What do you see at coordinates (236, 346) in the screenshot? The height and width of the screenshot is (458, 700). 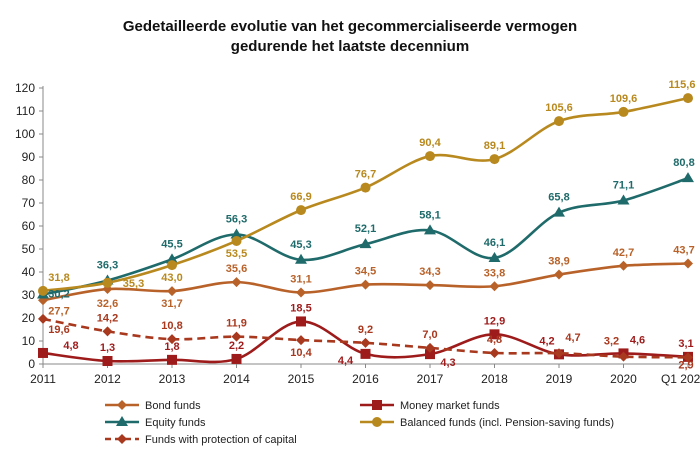 I see `data-label-money-market-funds: 2,2` at bounding box center [236, 346].